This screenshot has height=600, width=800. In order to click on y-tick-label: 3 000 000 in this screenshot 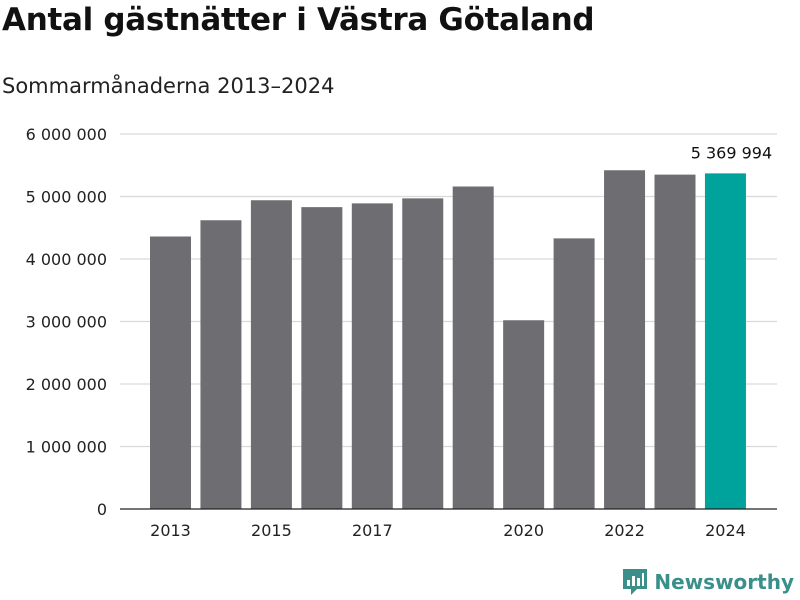, I will do `click(66, 322)`.